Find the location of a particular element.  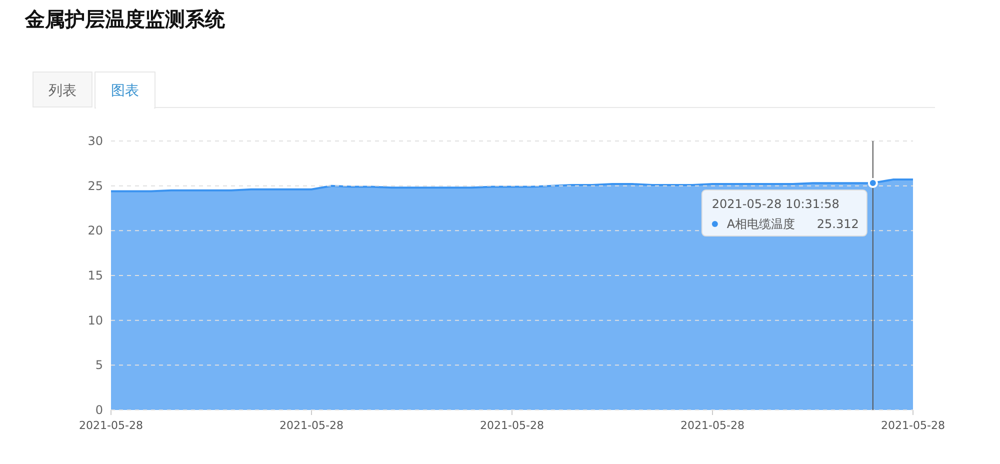

y-tick-label: 15 is located at coordinates (95, 275).